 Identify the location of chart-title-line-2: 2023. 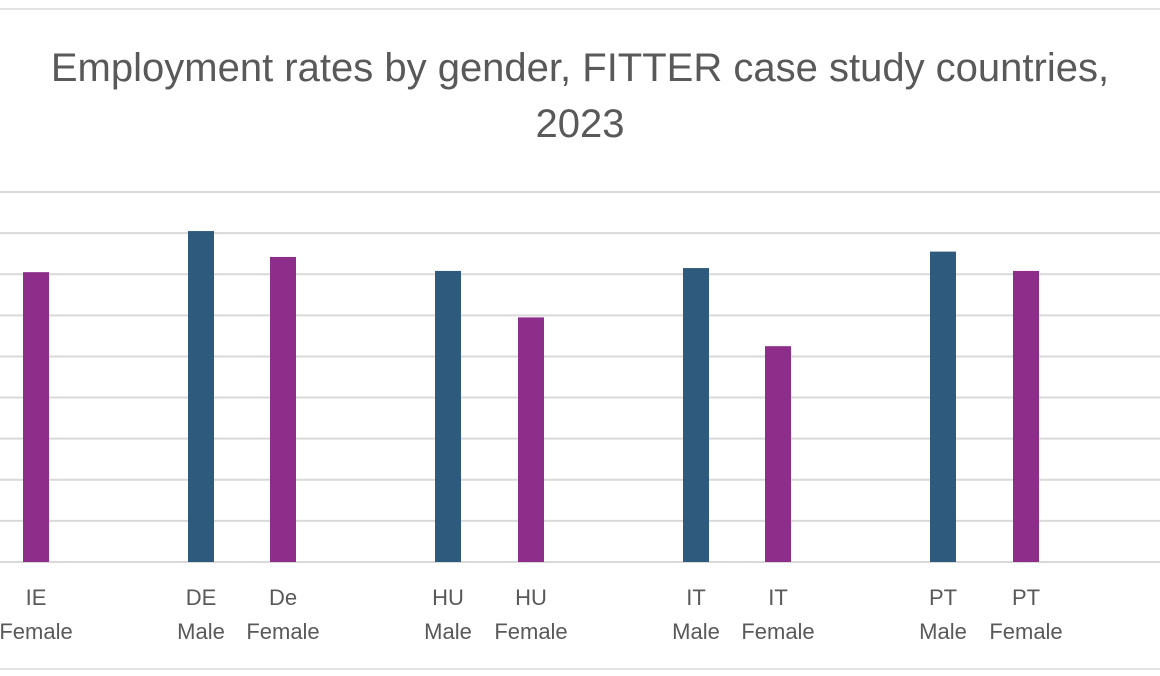
(580, 124).